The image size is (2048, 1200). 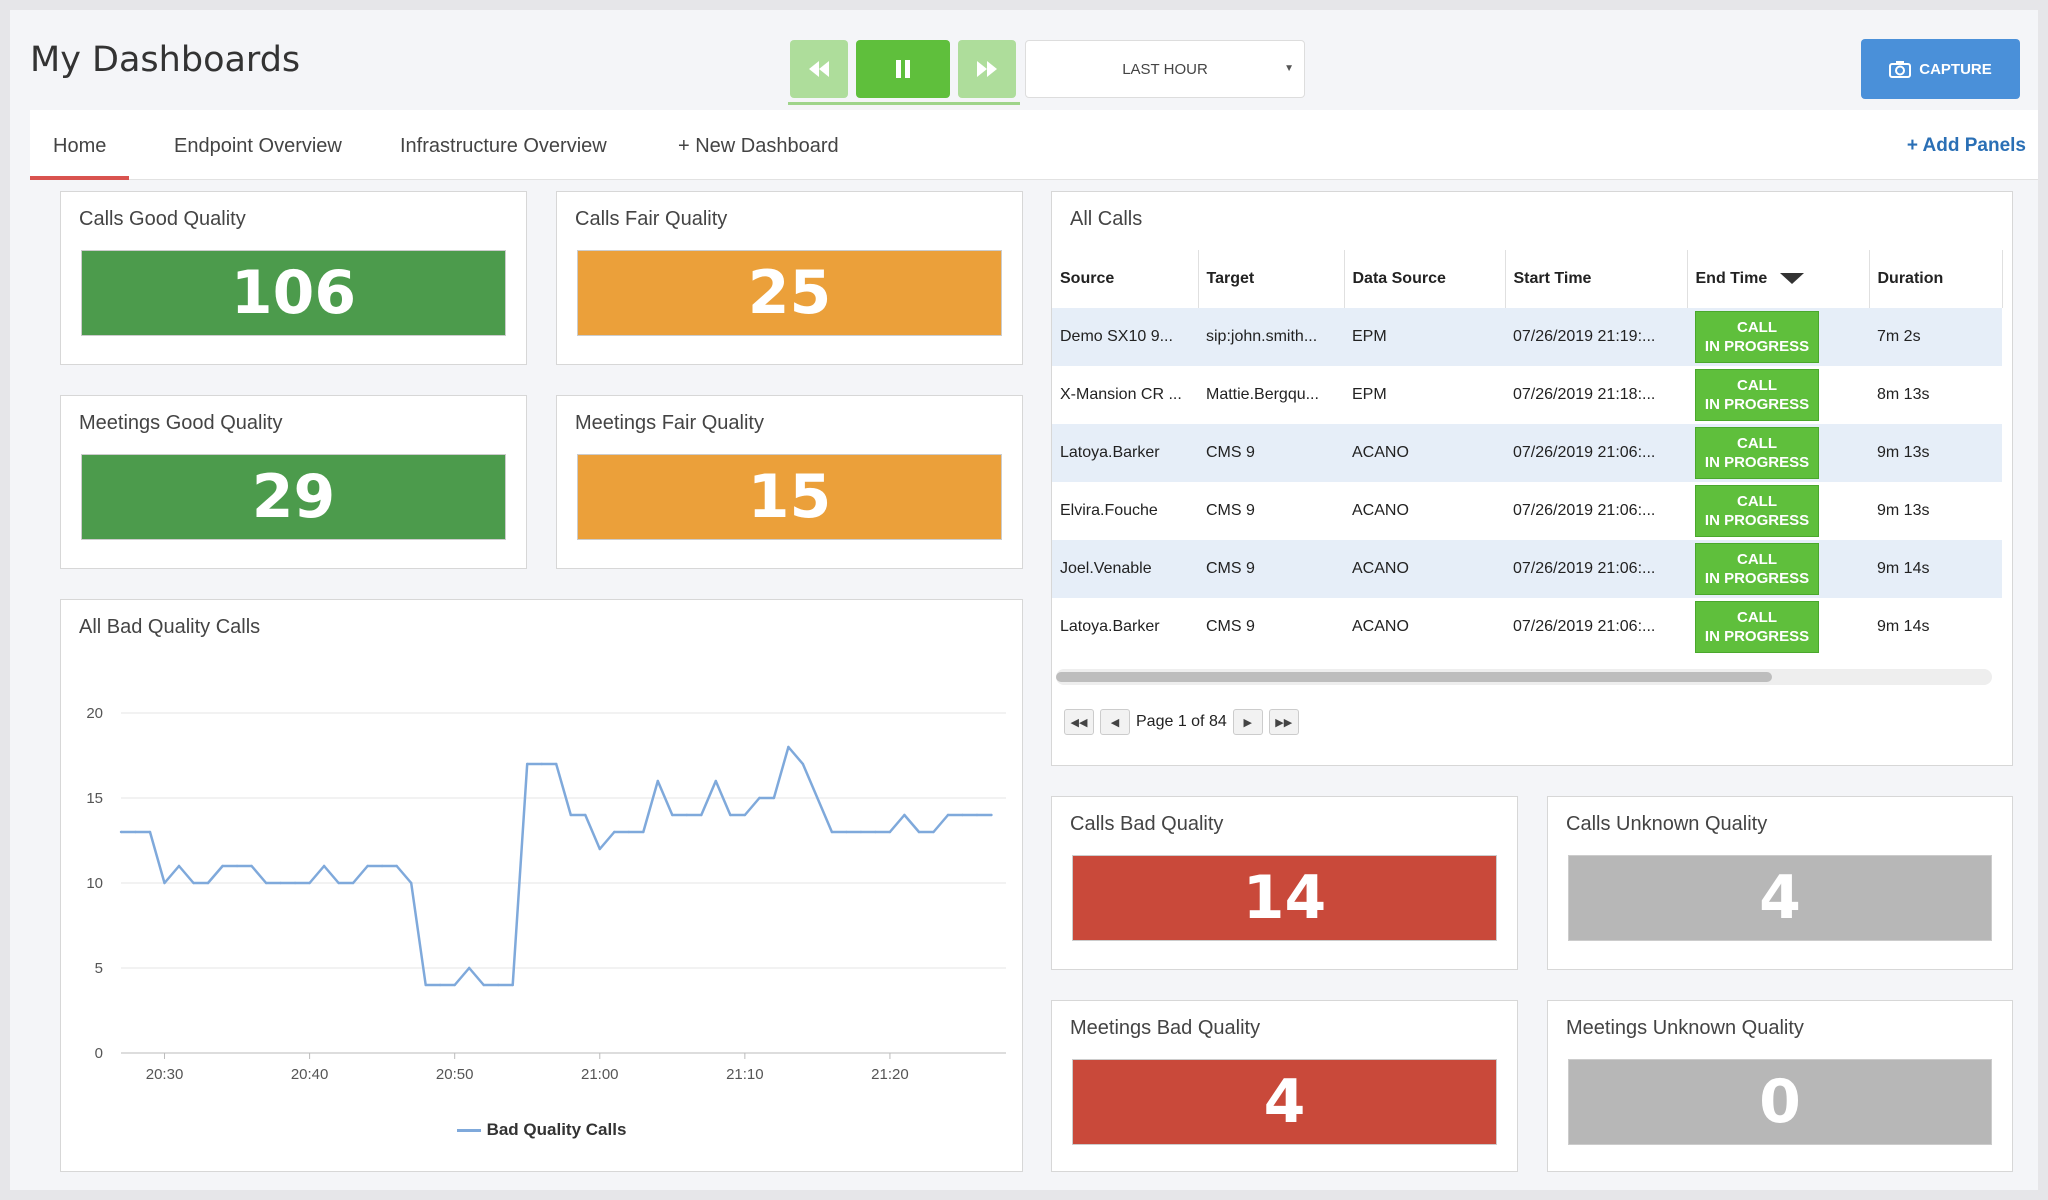 I want to click on prev-page-button: ◀, so click(x=1115, y=722).